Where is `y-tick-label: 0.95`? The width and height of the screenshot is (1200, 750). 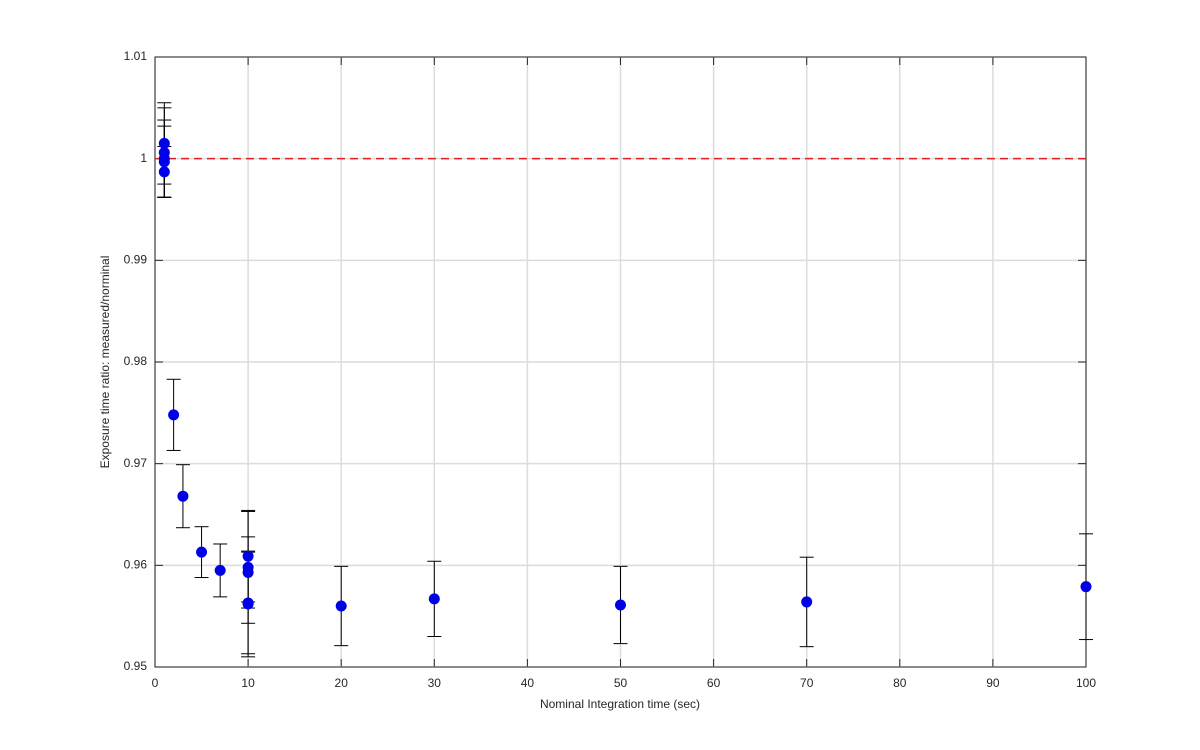
y-tick-label: 0.95 is located at coordinates (136, 666).